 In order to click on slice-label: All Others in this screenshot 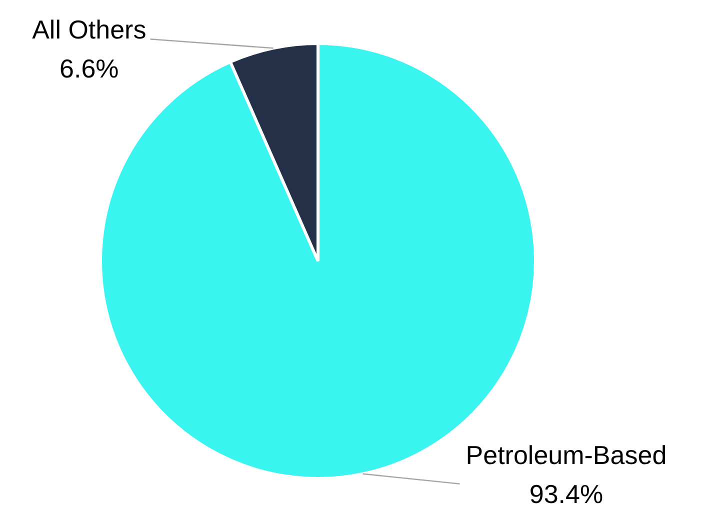, I will do `click(89, 29)`.